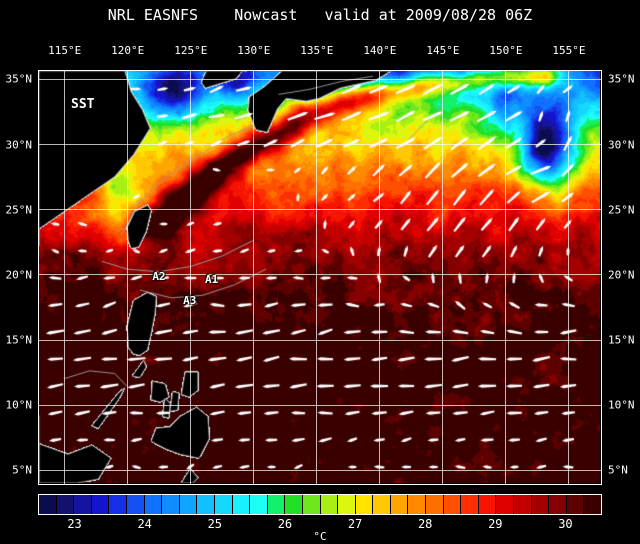 This screenshot has height=544, width=640. I want to click on lat-tick-right-5: 5°N, so click(618, 470).